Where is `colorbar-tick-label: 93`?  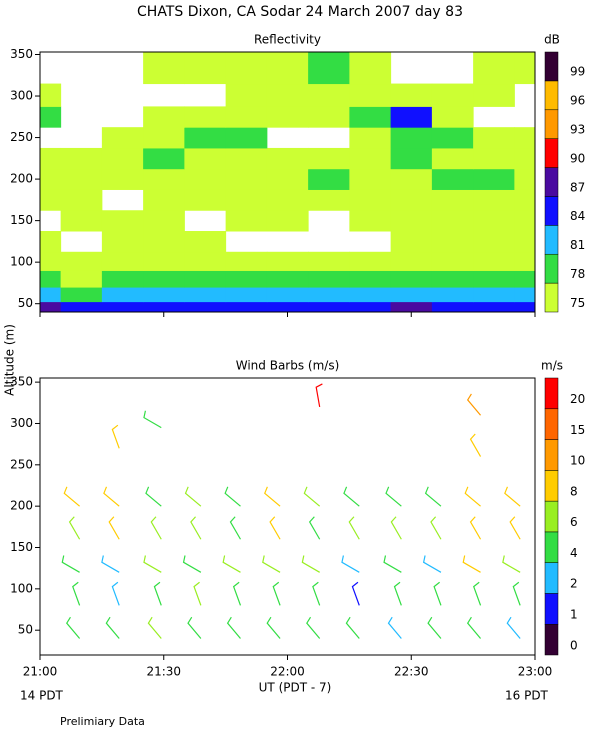
colorbar-tick-label: 93 is located at coordinates (577, 130).